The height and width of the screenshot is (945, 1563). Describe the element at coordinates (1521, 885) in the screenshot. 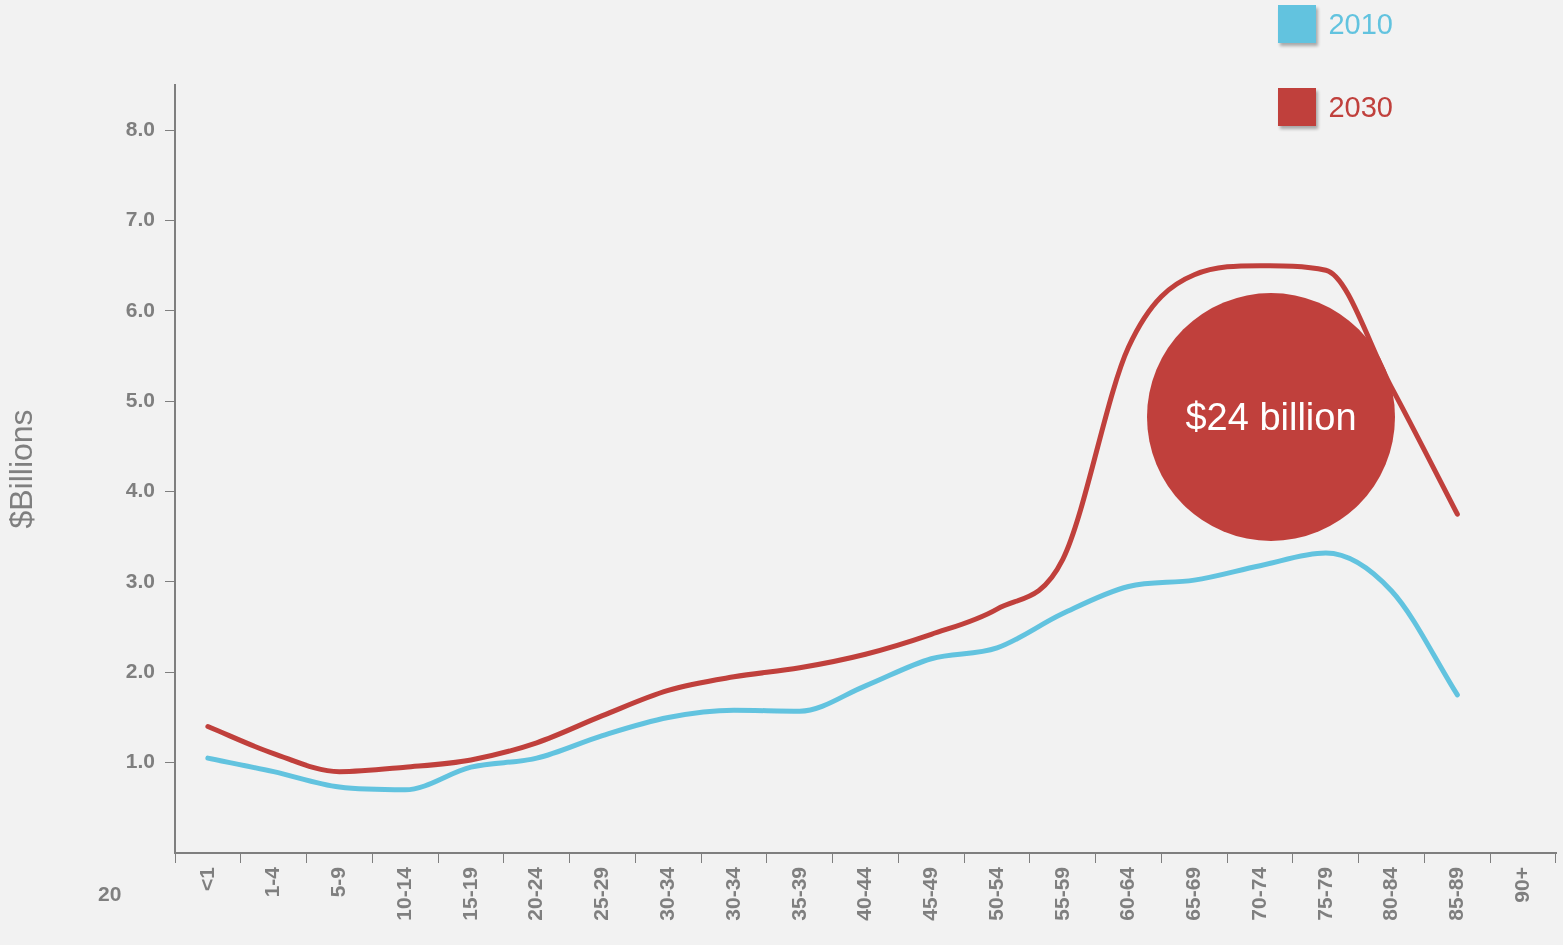

I see `x-tick-label: 90+` at that location.